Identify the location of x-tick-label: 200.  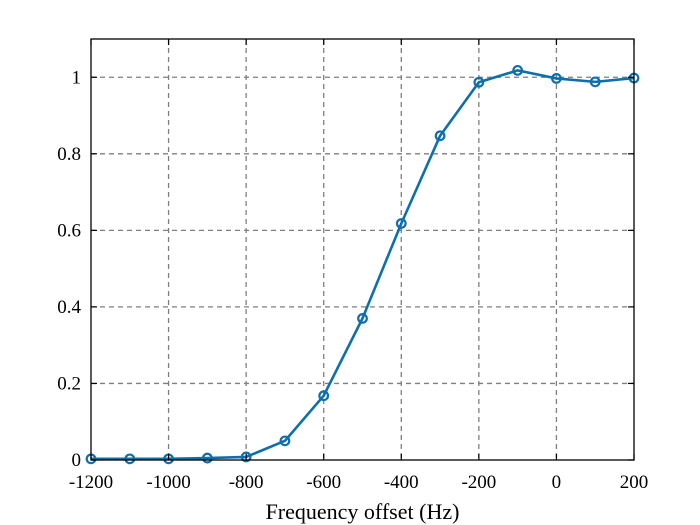
(634, 482).